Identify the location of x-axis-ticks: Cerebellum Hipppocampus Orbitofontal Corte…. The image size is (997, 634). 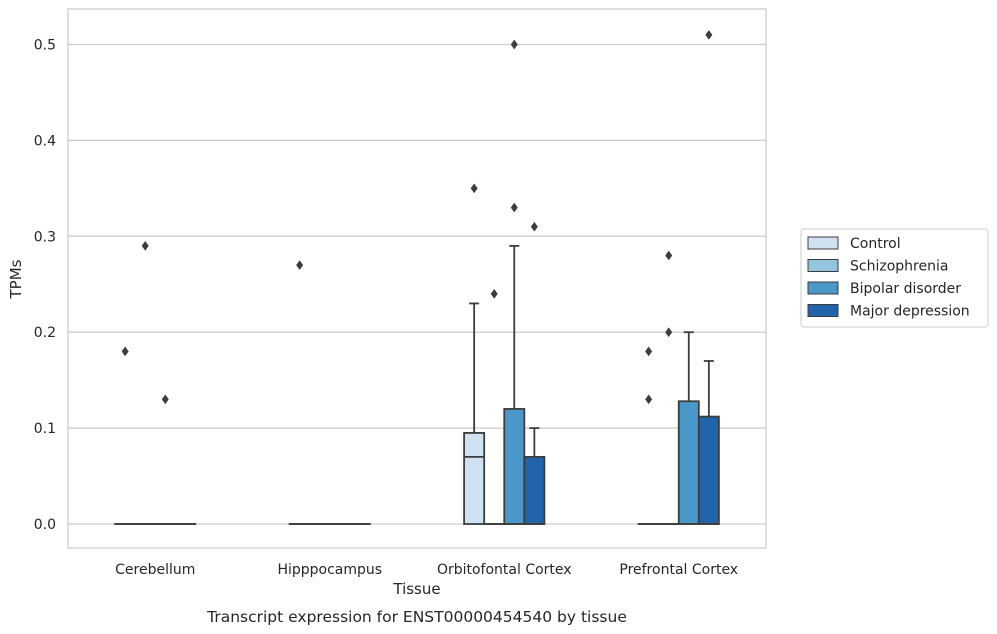
(426, 570).